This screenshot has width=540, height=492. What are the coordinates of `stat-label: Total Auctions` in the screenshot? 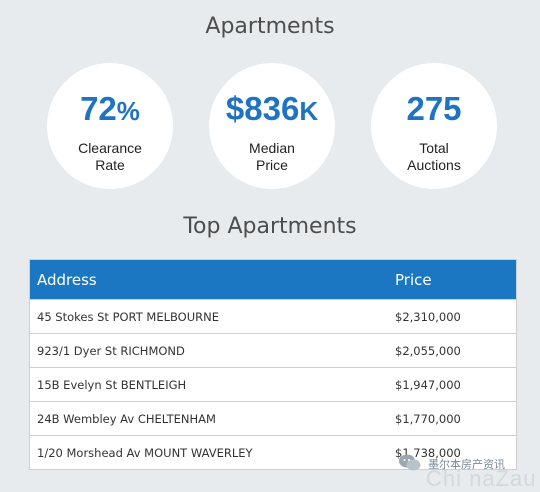 It's located at (434, 156).